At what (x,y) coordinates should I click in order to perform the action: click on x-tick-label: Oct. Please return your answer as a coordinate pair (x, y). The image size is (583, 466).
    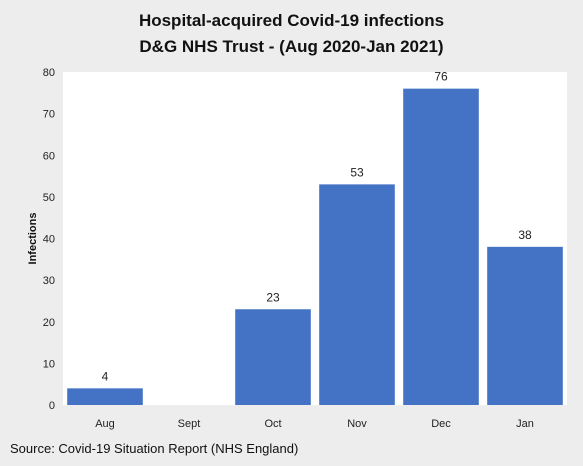
    Looking at the image, I should click on (272, 424).